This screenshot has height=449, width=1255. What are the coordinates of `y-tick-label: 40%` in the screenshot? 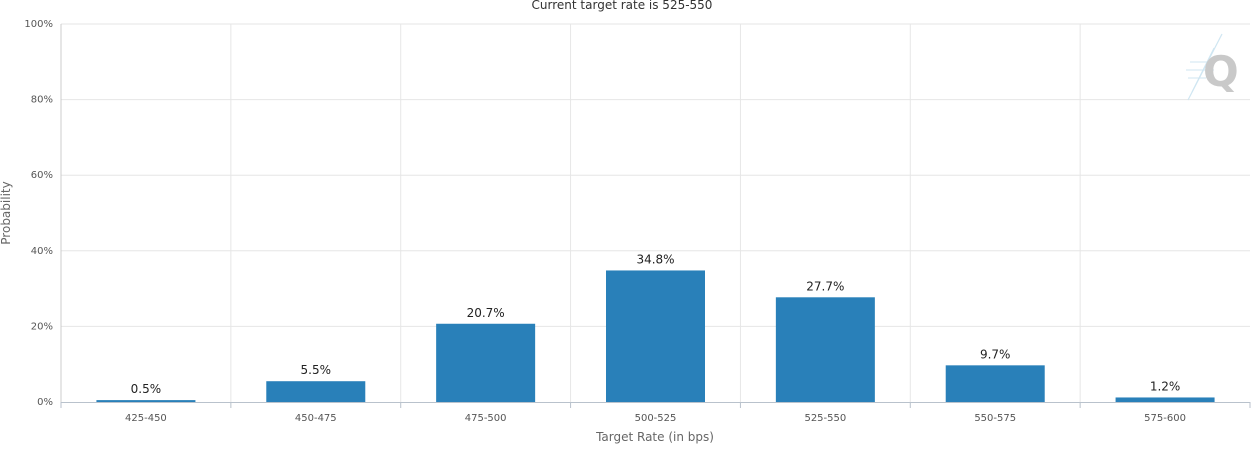 It's located at (42, 251).